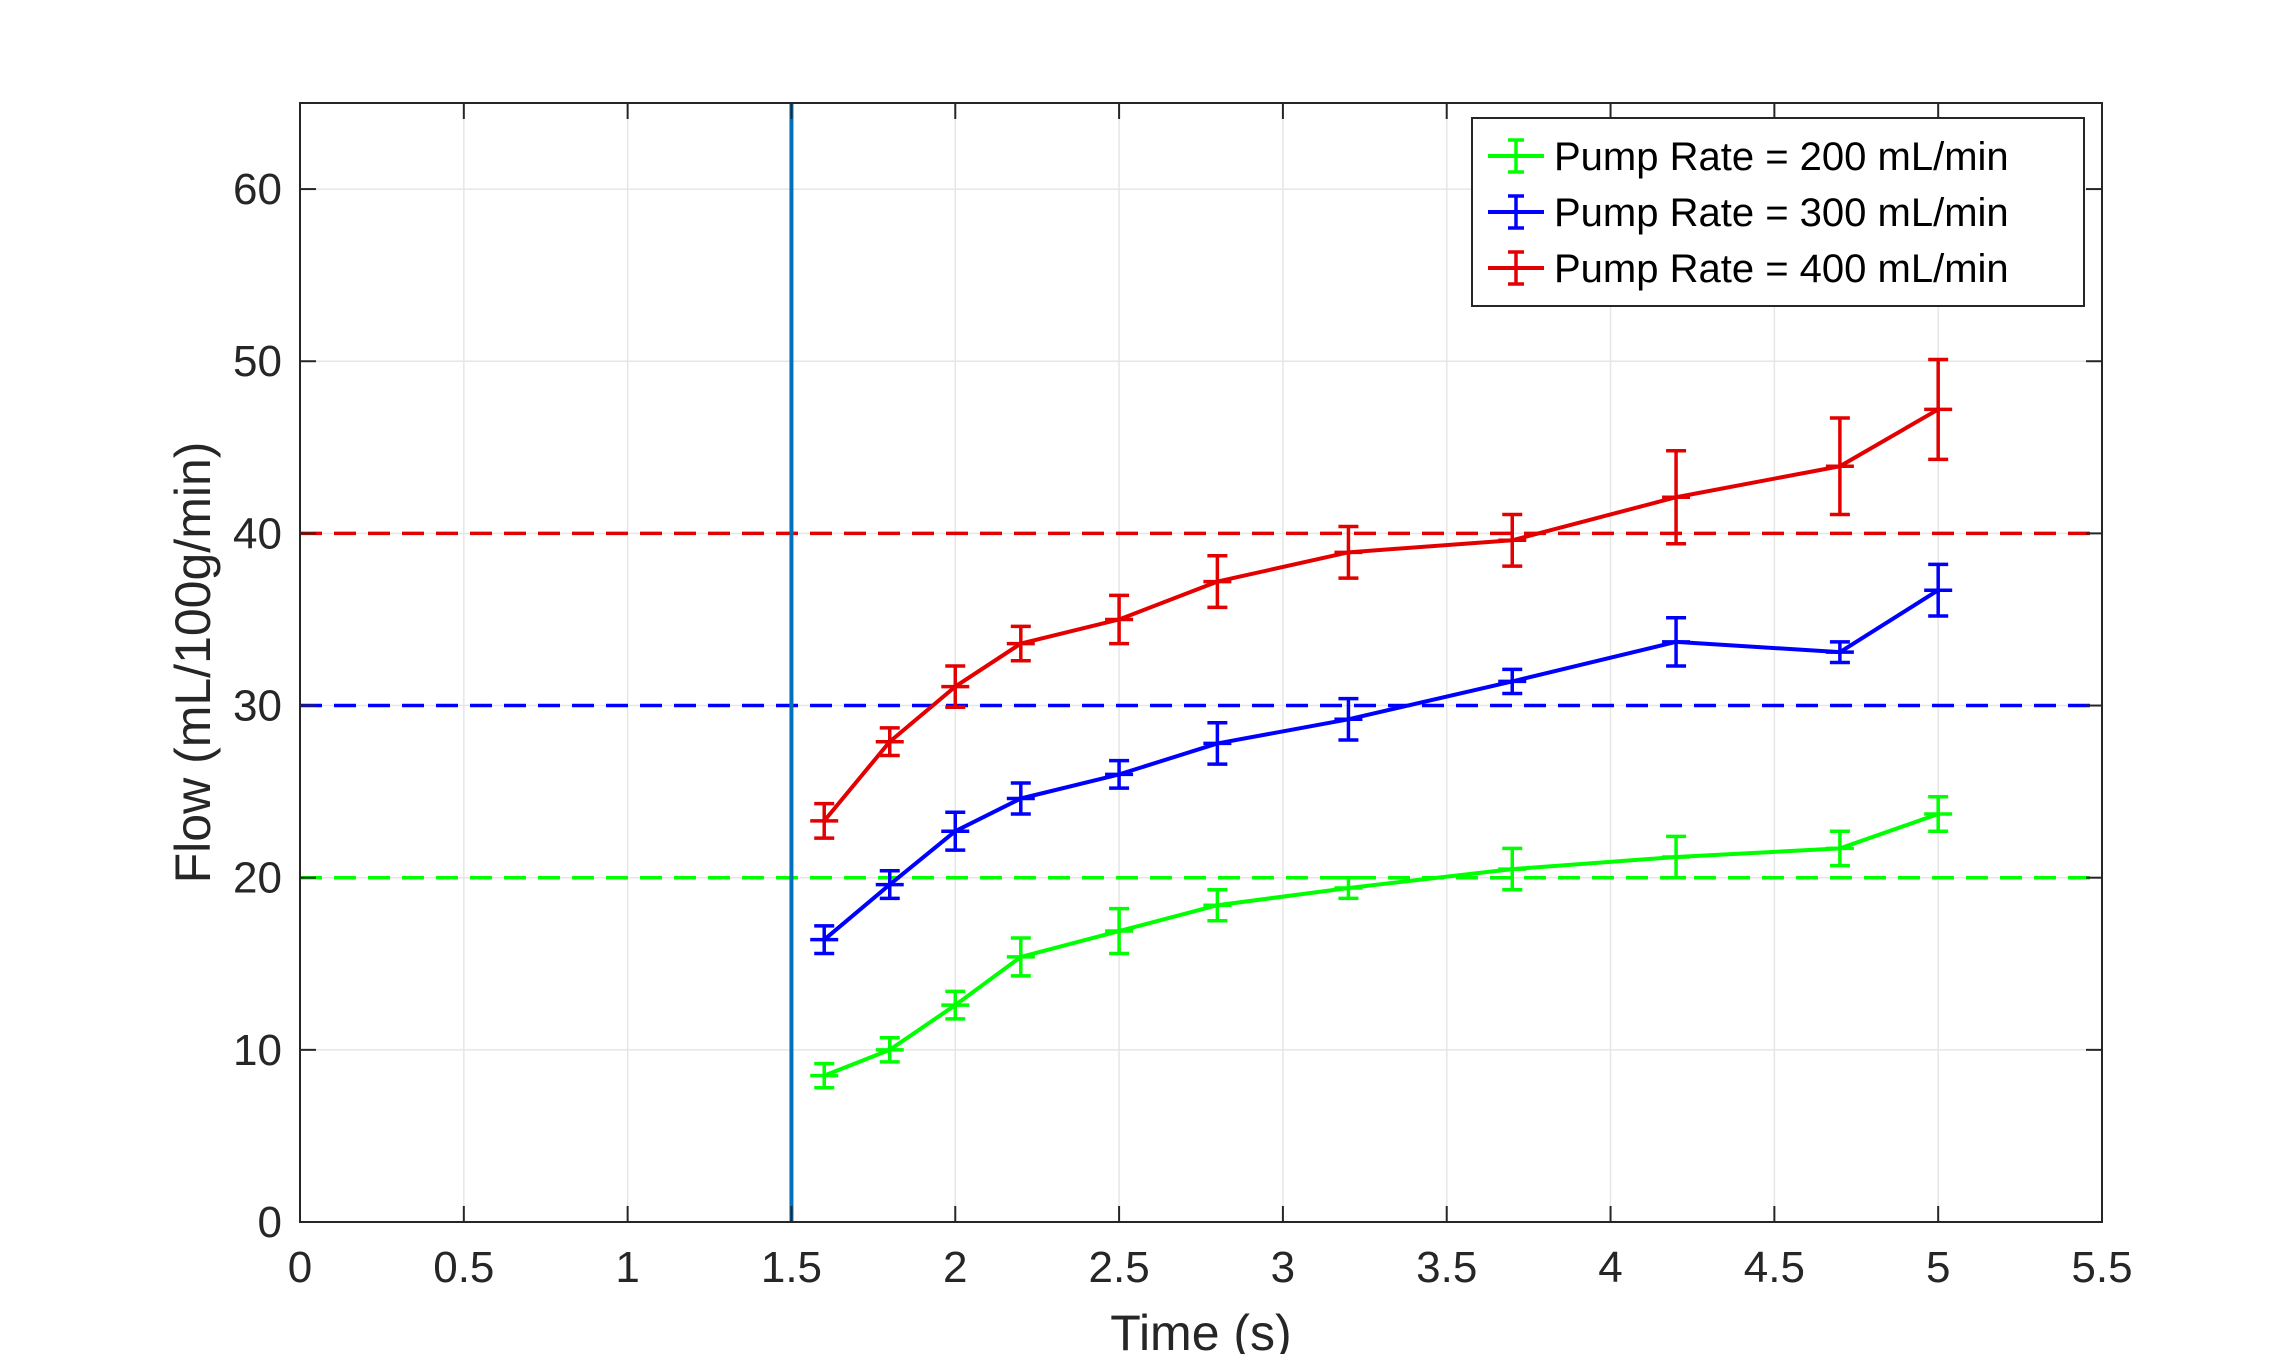 This screenshot has height=1354, width=2292. What do you see at coordinates (257, 706) in the screenshot?
I see `y-tick-label: 30` at bounding box center [257, 706].